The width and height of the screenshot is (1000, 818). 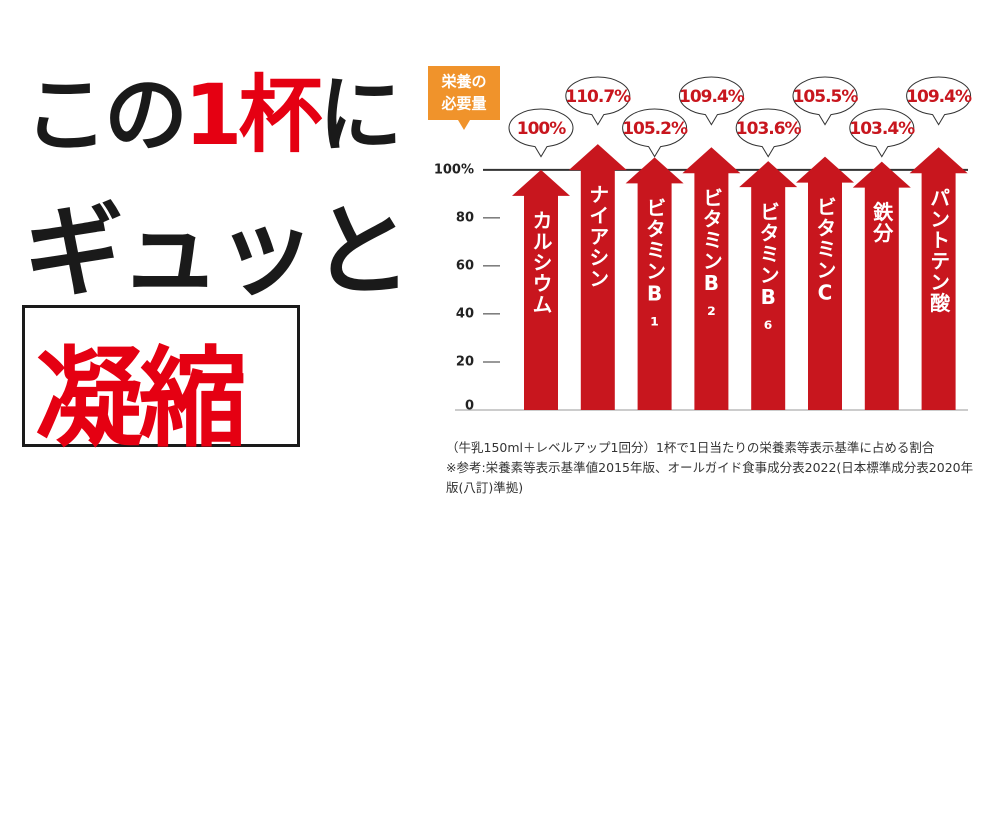 What do you see at coordinates (454, 169) in the screenshot?
I see `y-tick-label: 100%` at bounding box center [454, 169].